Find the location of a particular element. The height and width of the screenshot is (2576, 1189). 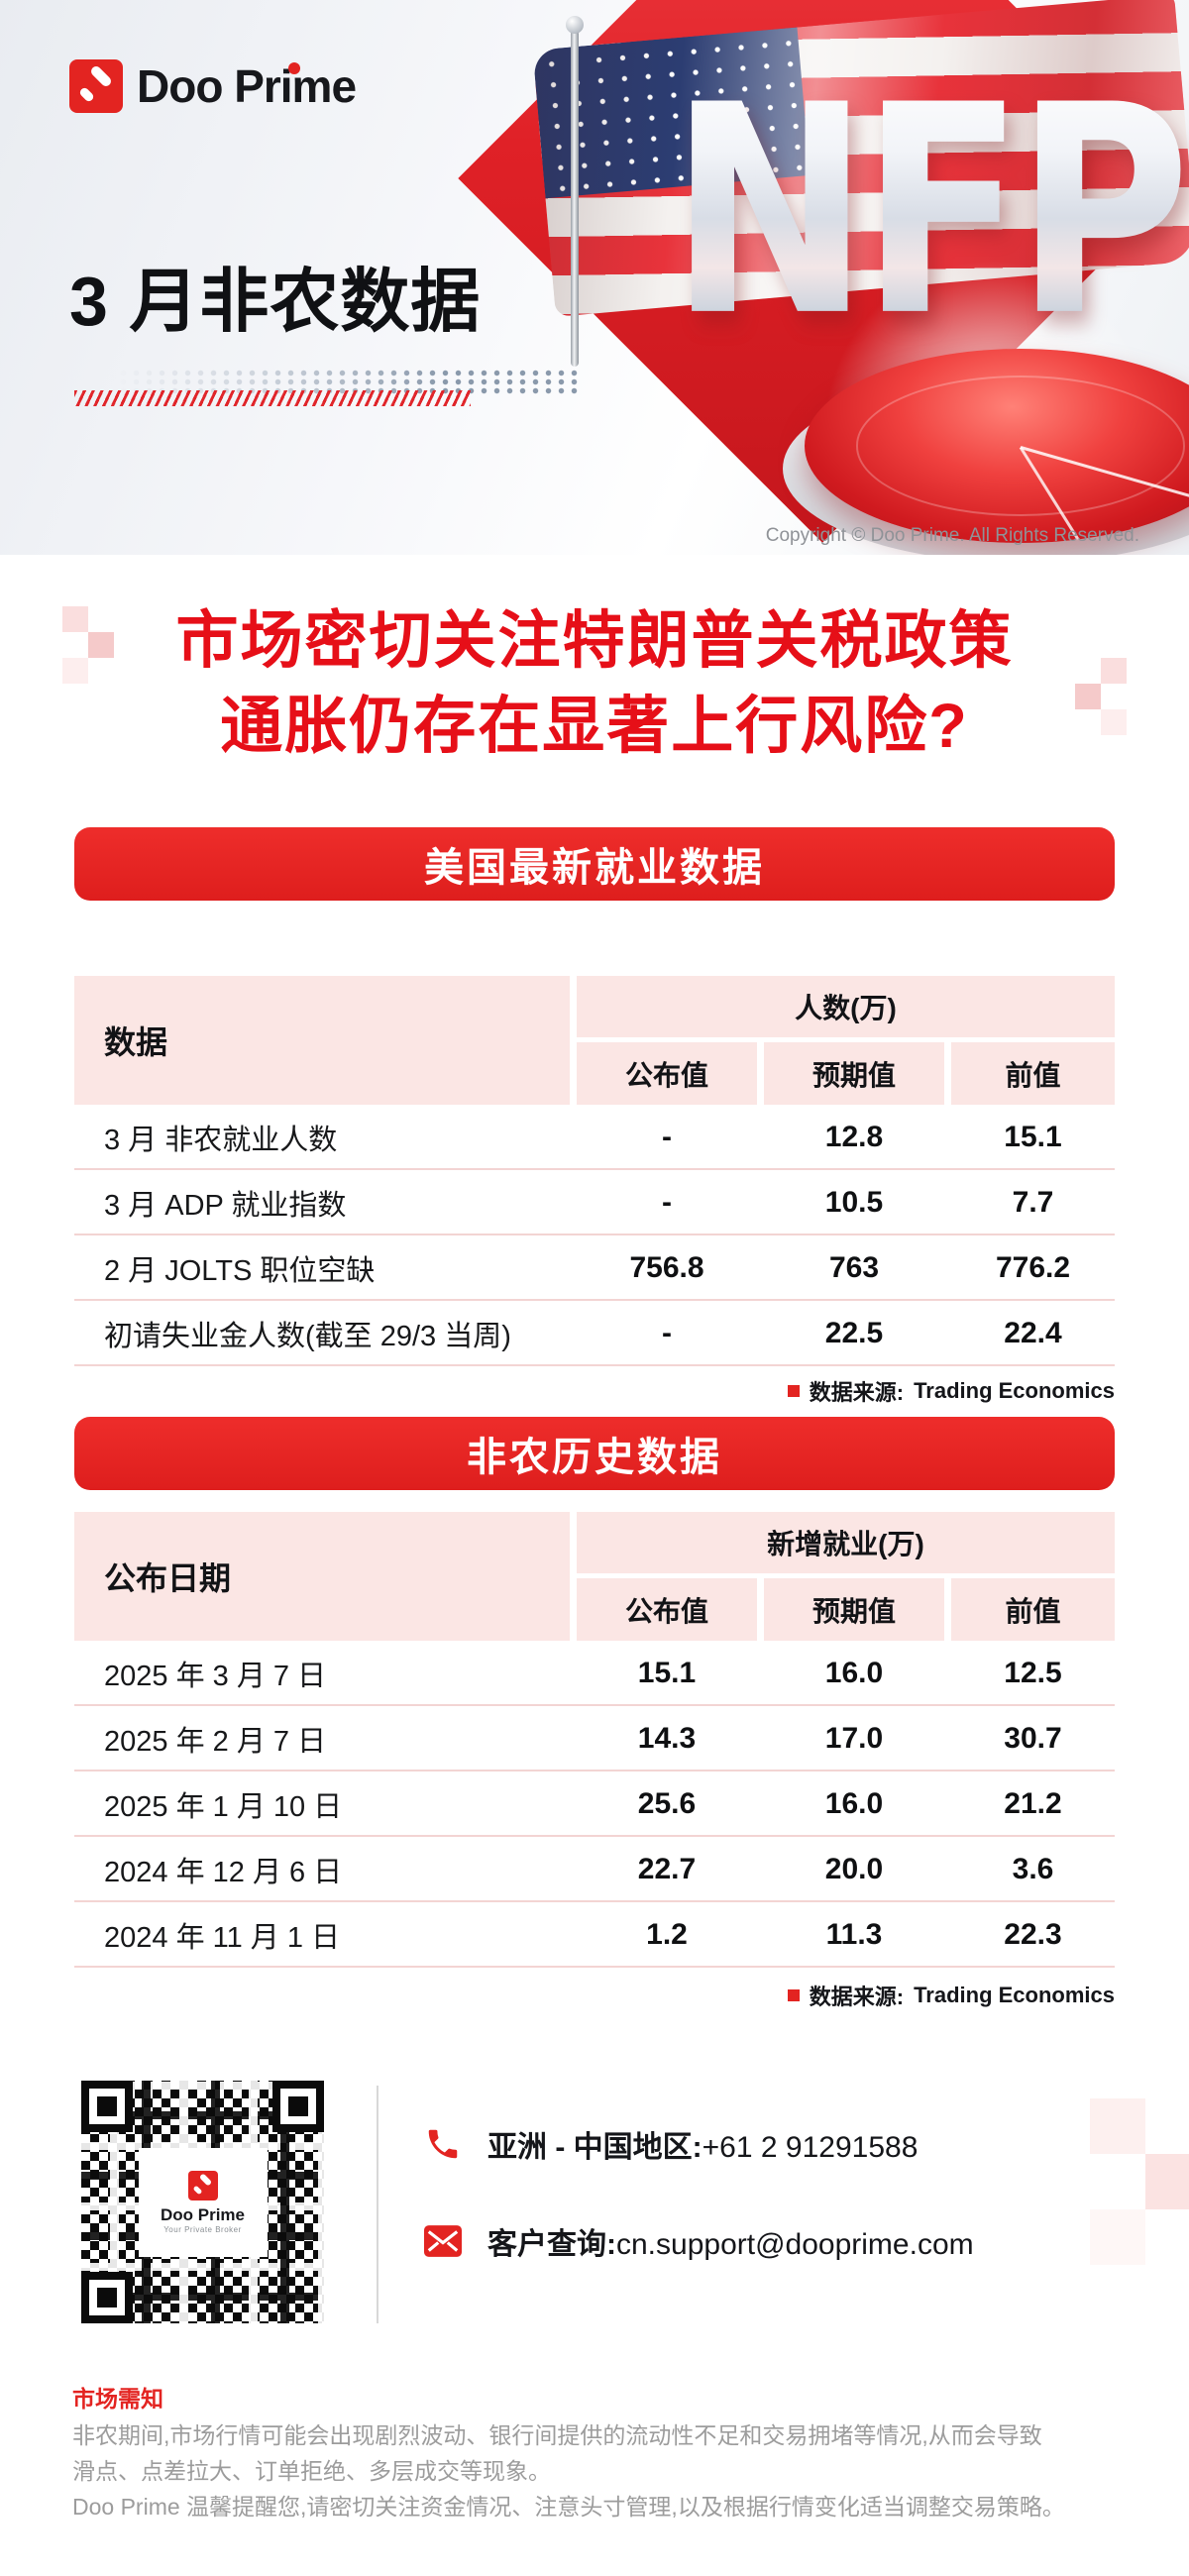

qr-finder-bottom-left is located at coordinates (107, 2297).